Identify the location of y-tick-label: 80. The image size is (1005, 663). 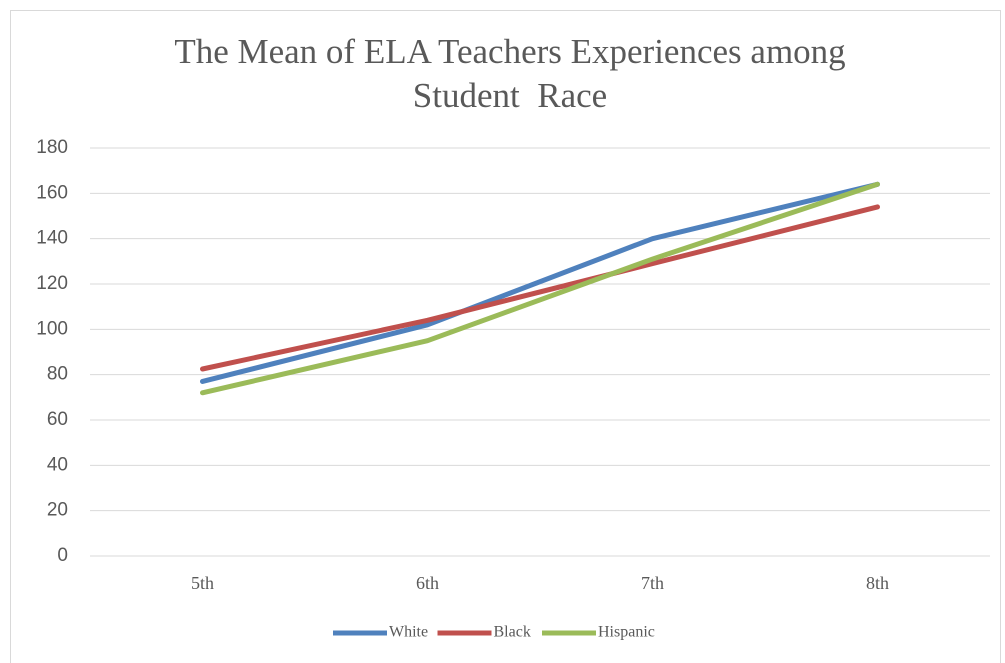
(57, 374).